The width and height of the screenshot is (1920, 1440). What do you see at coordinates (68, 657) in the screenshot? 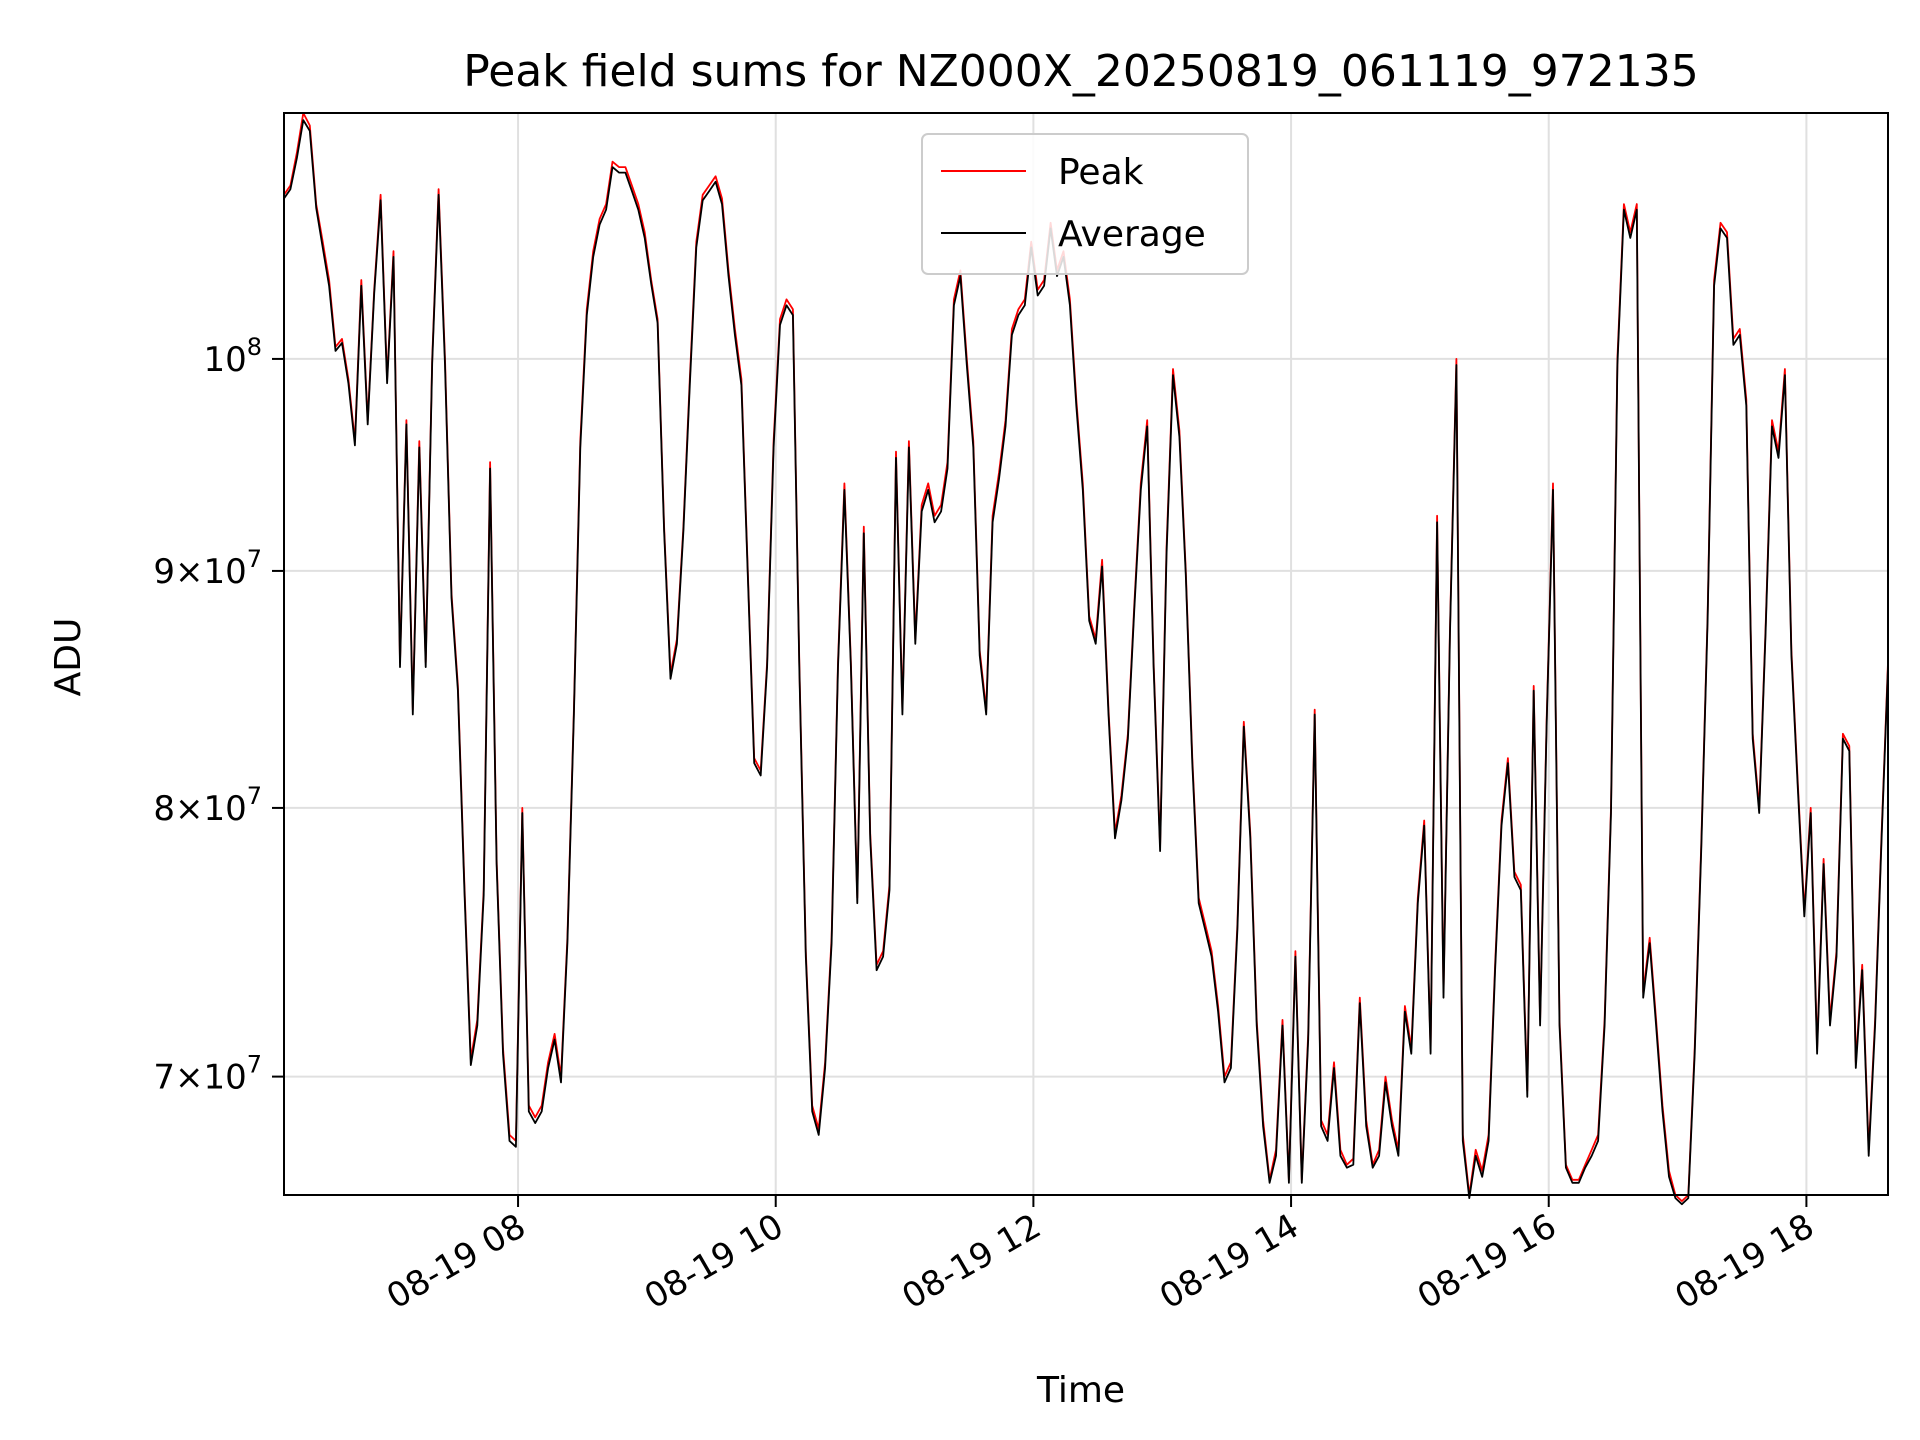
I see `y-axis-label: ADU` at bounding box center [68, 657].